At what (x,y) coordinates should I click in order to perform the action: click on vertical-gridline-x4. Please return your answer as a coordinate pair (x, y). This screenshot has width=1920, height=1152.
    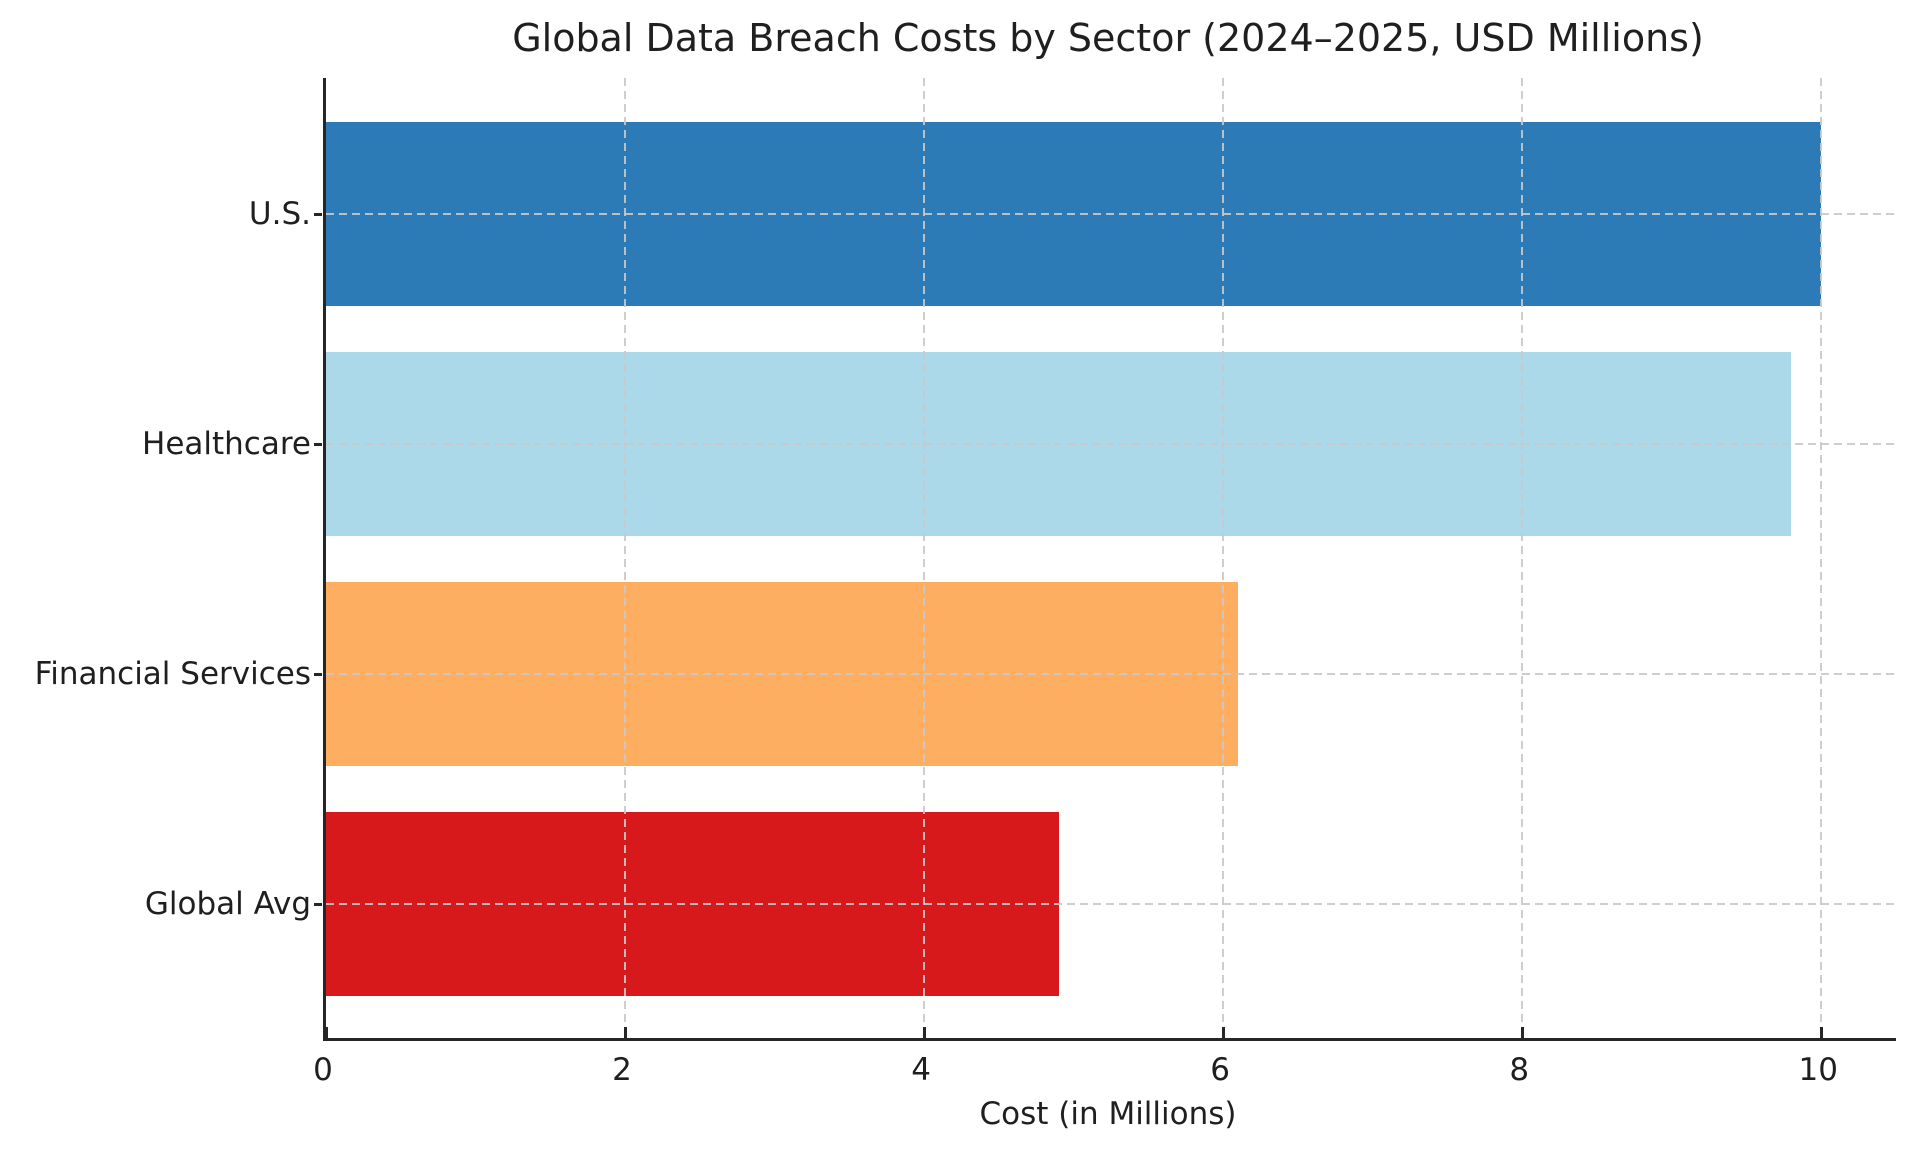
    Looking at the image, I should click on (924, 558).